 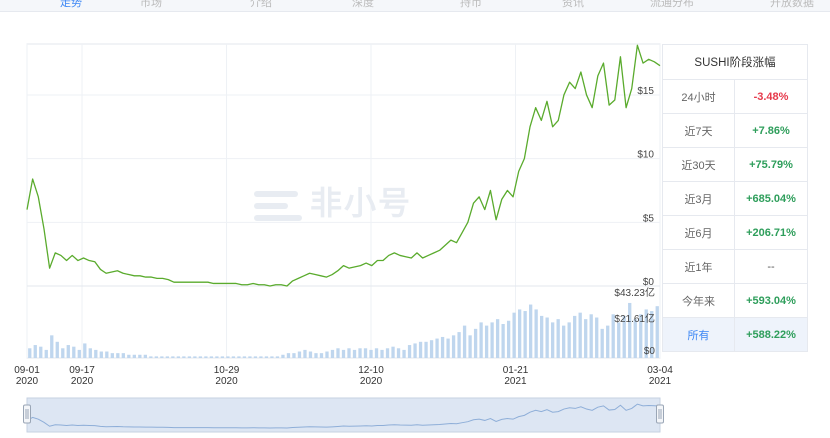 I want to click on navigator-line, so click(x=343, y=416).